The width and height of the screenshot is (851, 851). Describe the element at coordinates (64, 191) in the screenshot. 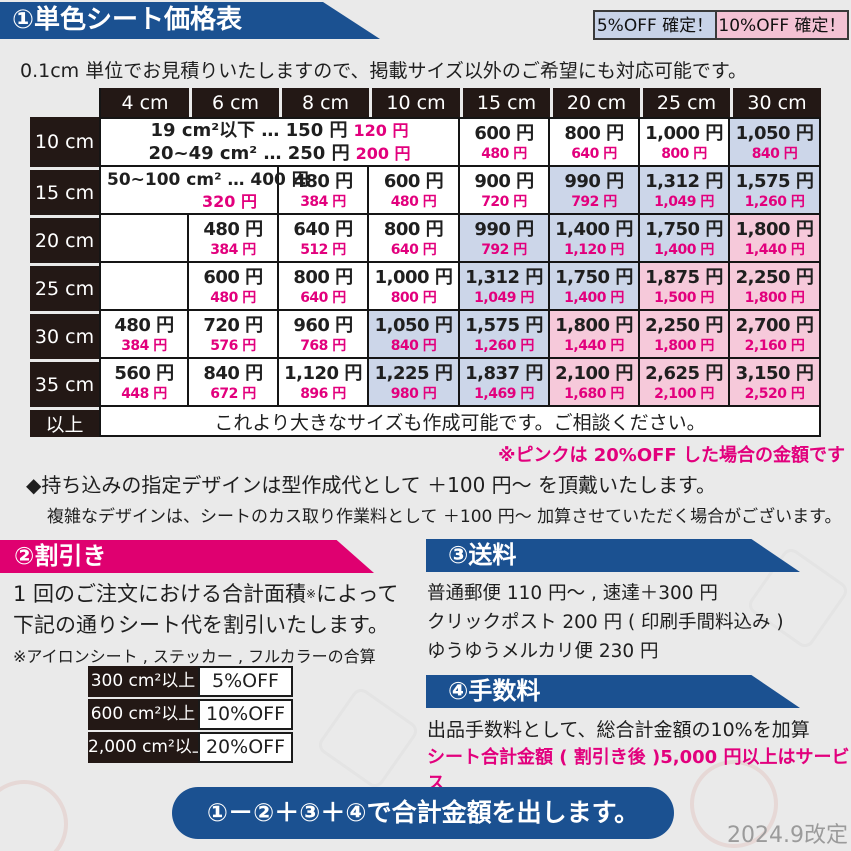

I see `row-header: 15 cm` at that location.